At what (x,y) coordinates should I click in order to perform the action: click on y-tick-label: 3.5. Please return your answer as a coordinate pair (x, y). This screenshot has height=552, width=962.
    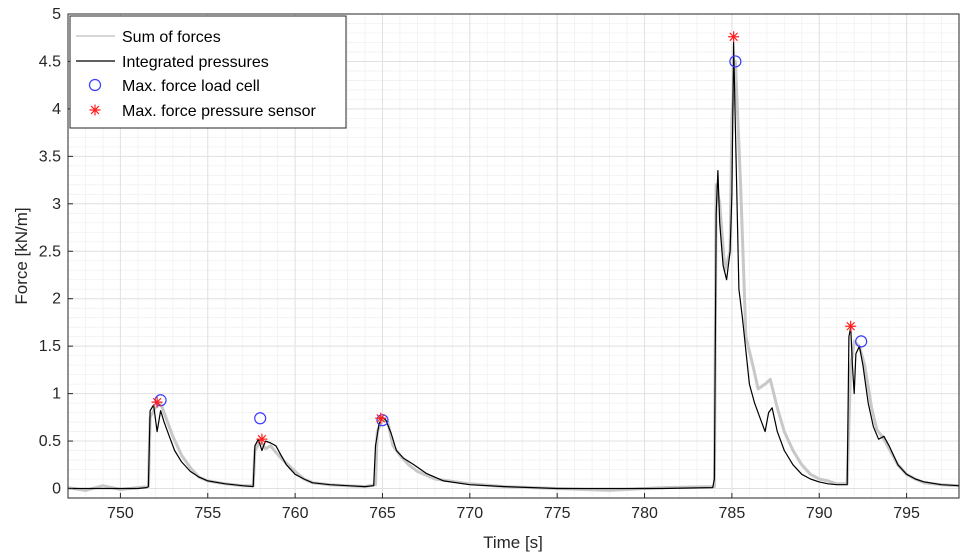
    Looking at the image, I should click on (50, 156).